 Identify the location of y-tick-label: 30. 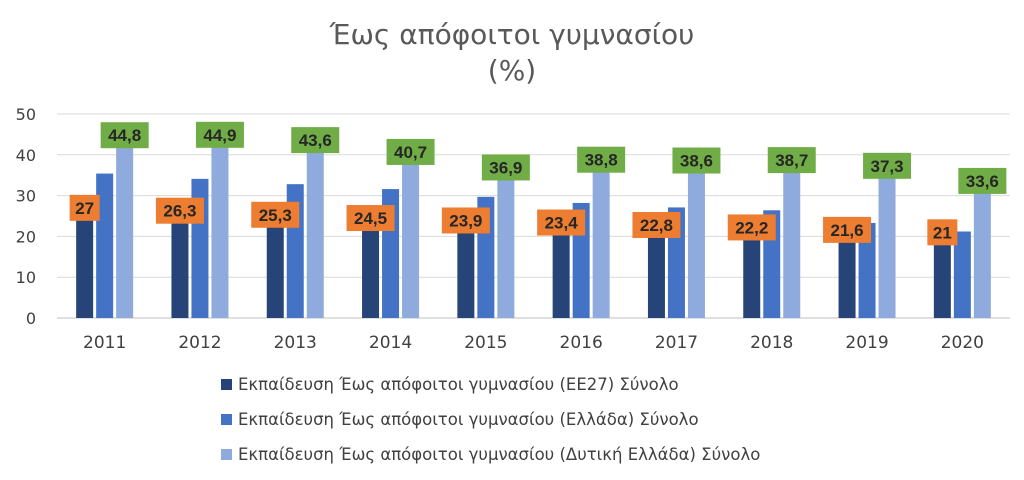
(26, 196).